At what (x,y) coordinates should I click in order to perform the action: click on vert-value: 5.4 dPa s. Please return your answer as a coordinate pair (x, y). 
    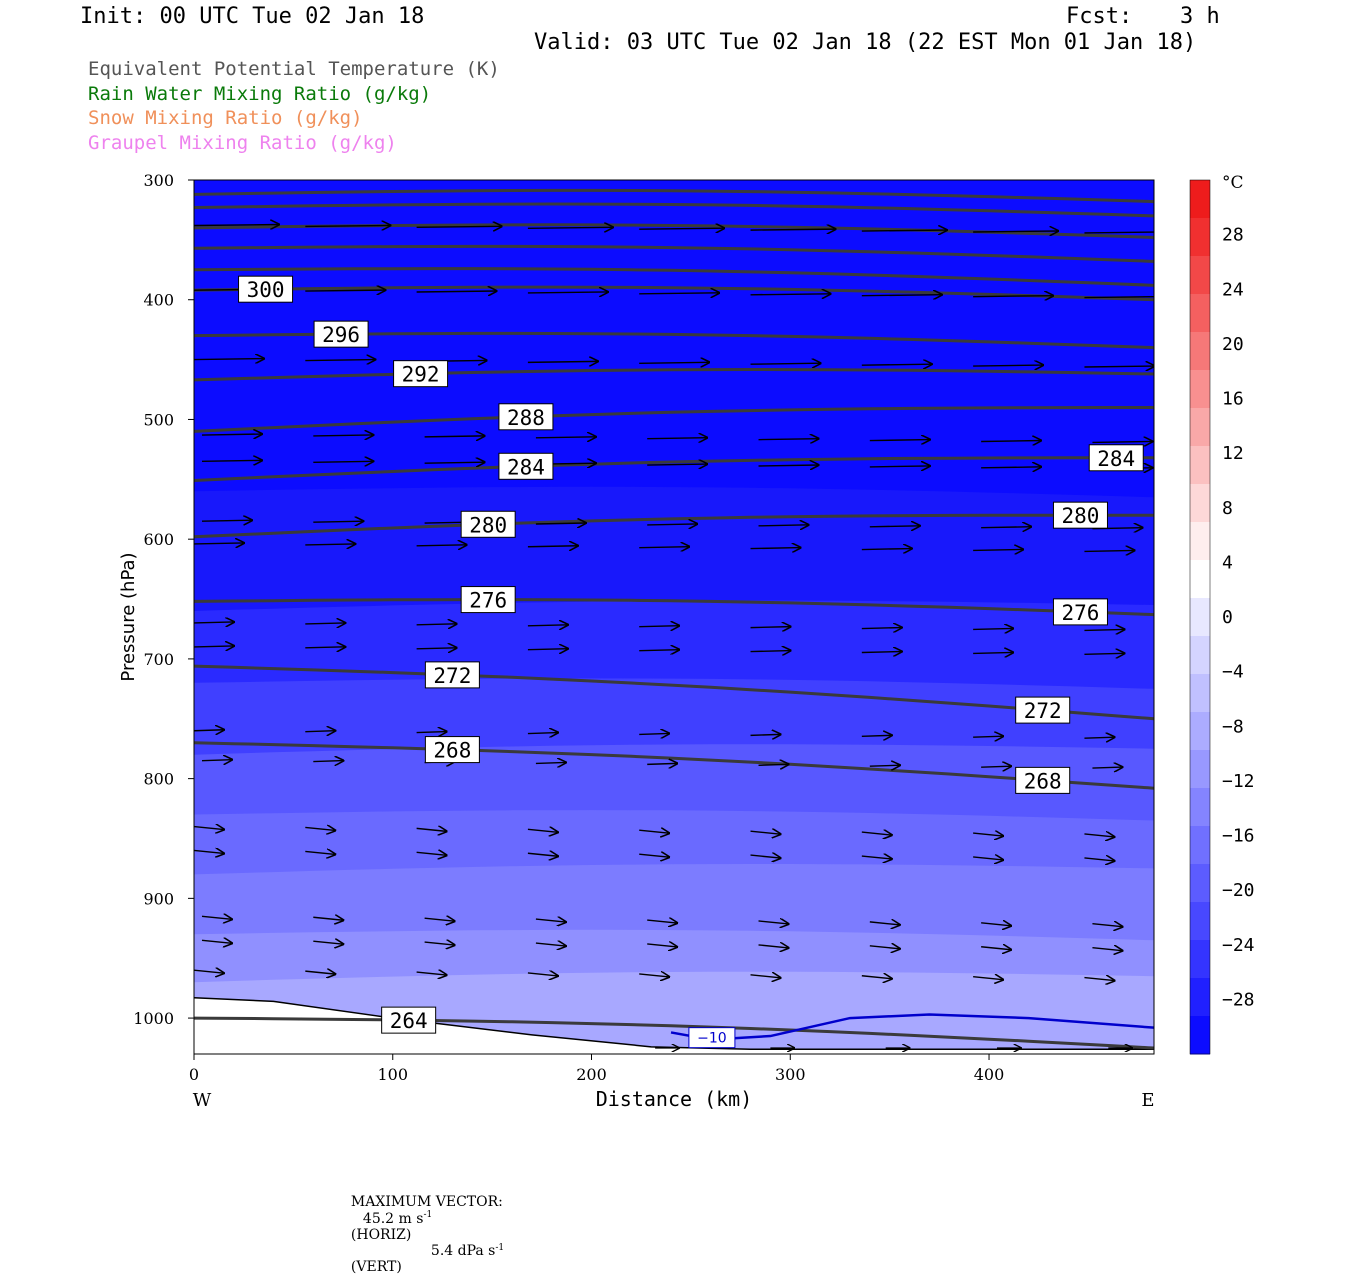
    Looking at the image, I should click on (463, 1251).